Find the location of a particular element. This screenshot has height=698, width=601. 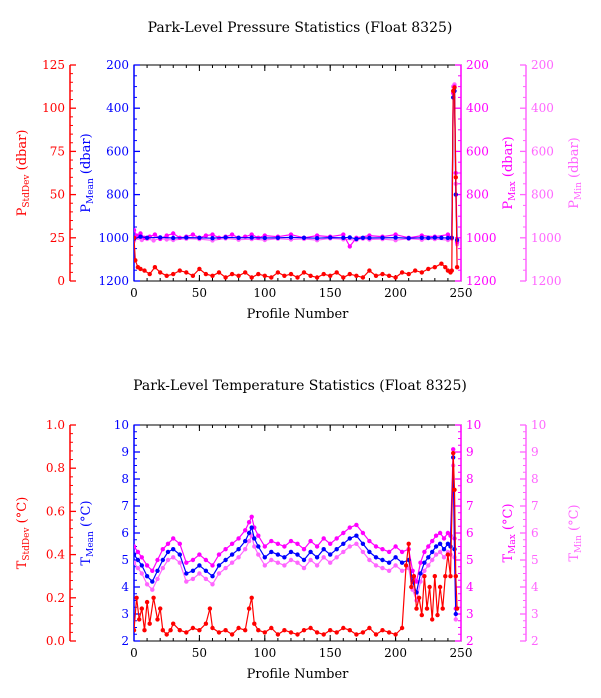

y-tick-label-max: 600 is located at coordinates (477, 151).